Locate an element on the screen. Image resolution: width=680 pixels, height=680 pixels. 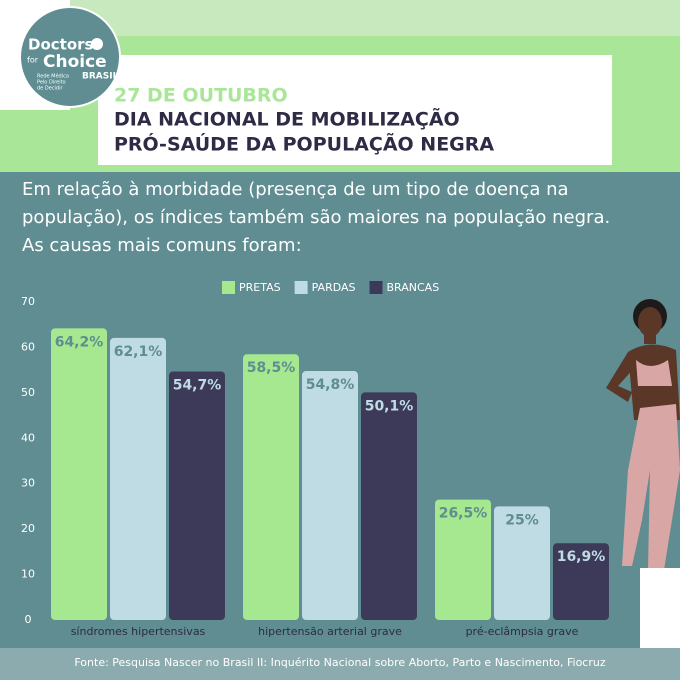
y-tick-label: 40 is located at coordinates (28, 437).